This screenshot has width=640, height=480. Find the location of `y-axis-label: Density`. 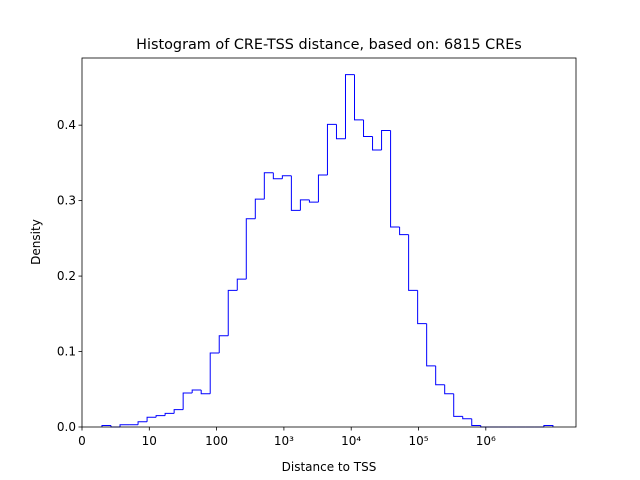

y-axis-label: Density is located at coordinates (36, 242).